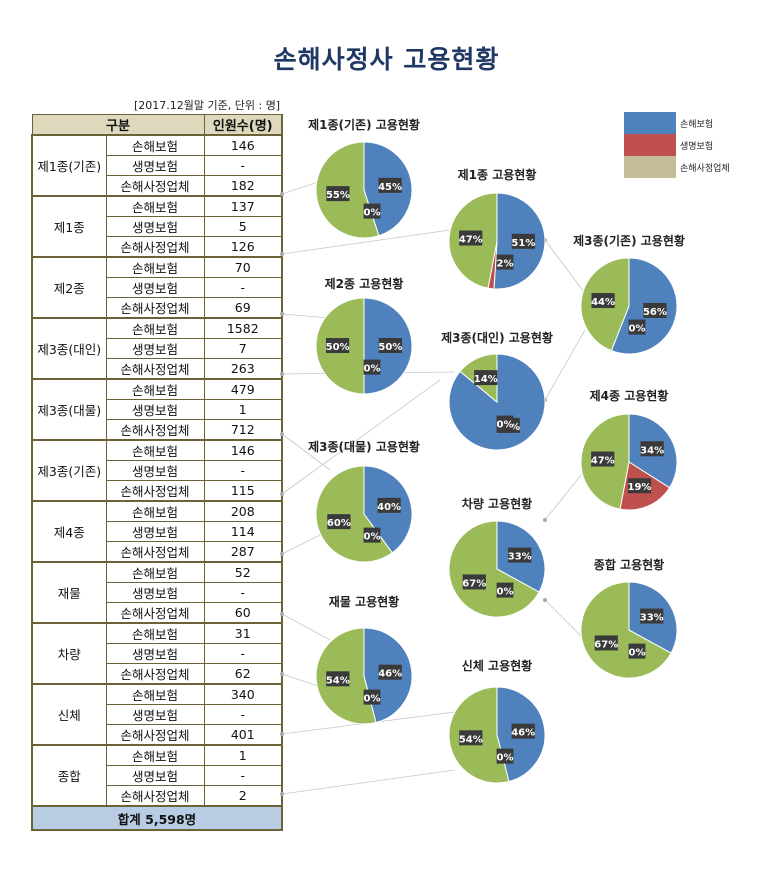 The image size is (773, 882). I want to click on table-row: 생명보험 7, so click(157, 348).